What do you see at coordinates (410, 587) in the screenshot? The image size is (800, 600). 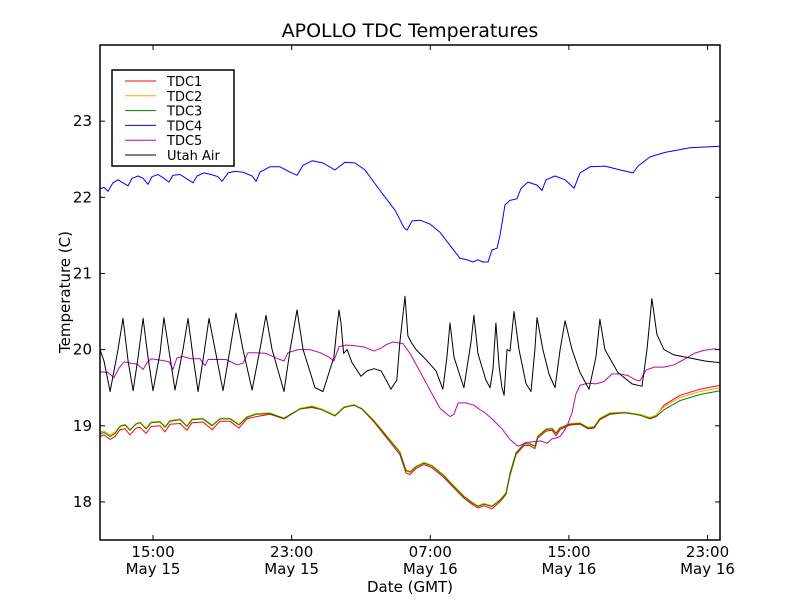 I see `x-axis-label: Date (GMT)` at bounding box center [410, 587].